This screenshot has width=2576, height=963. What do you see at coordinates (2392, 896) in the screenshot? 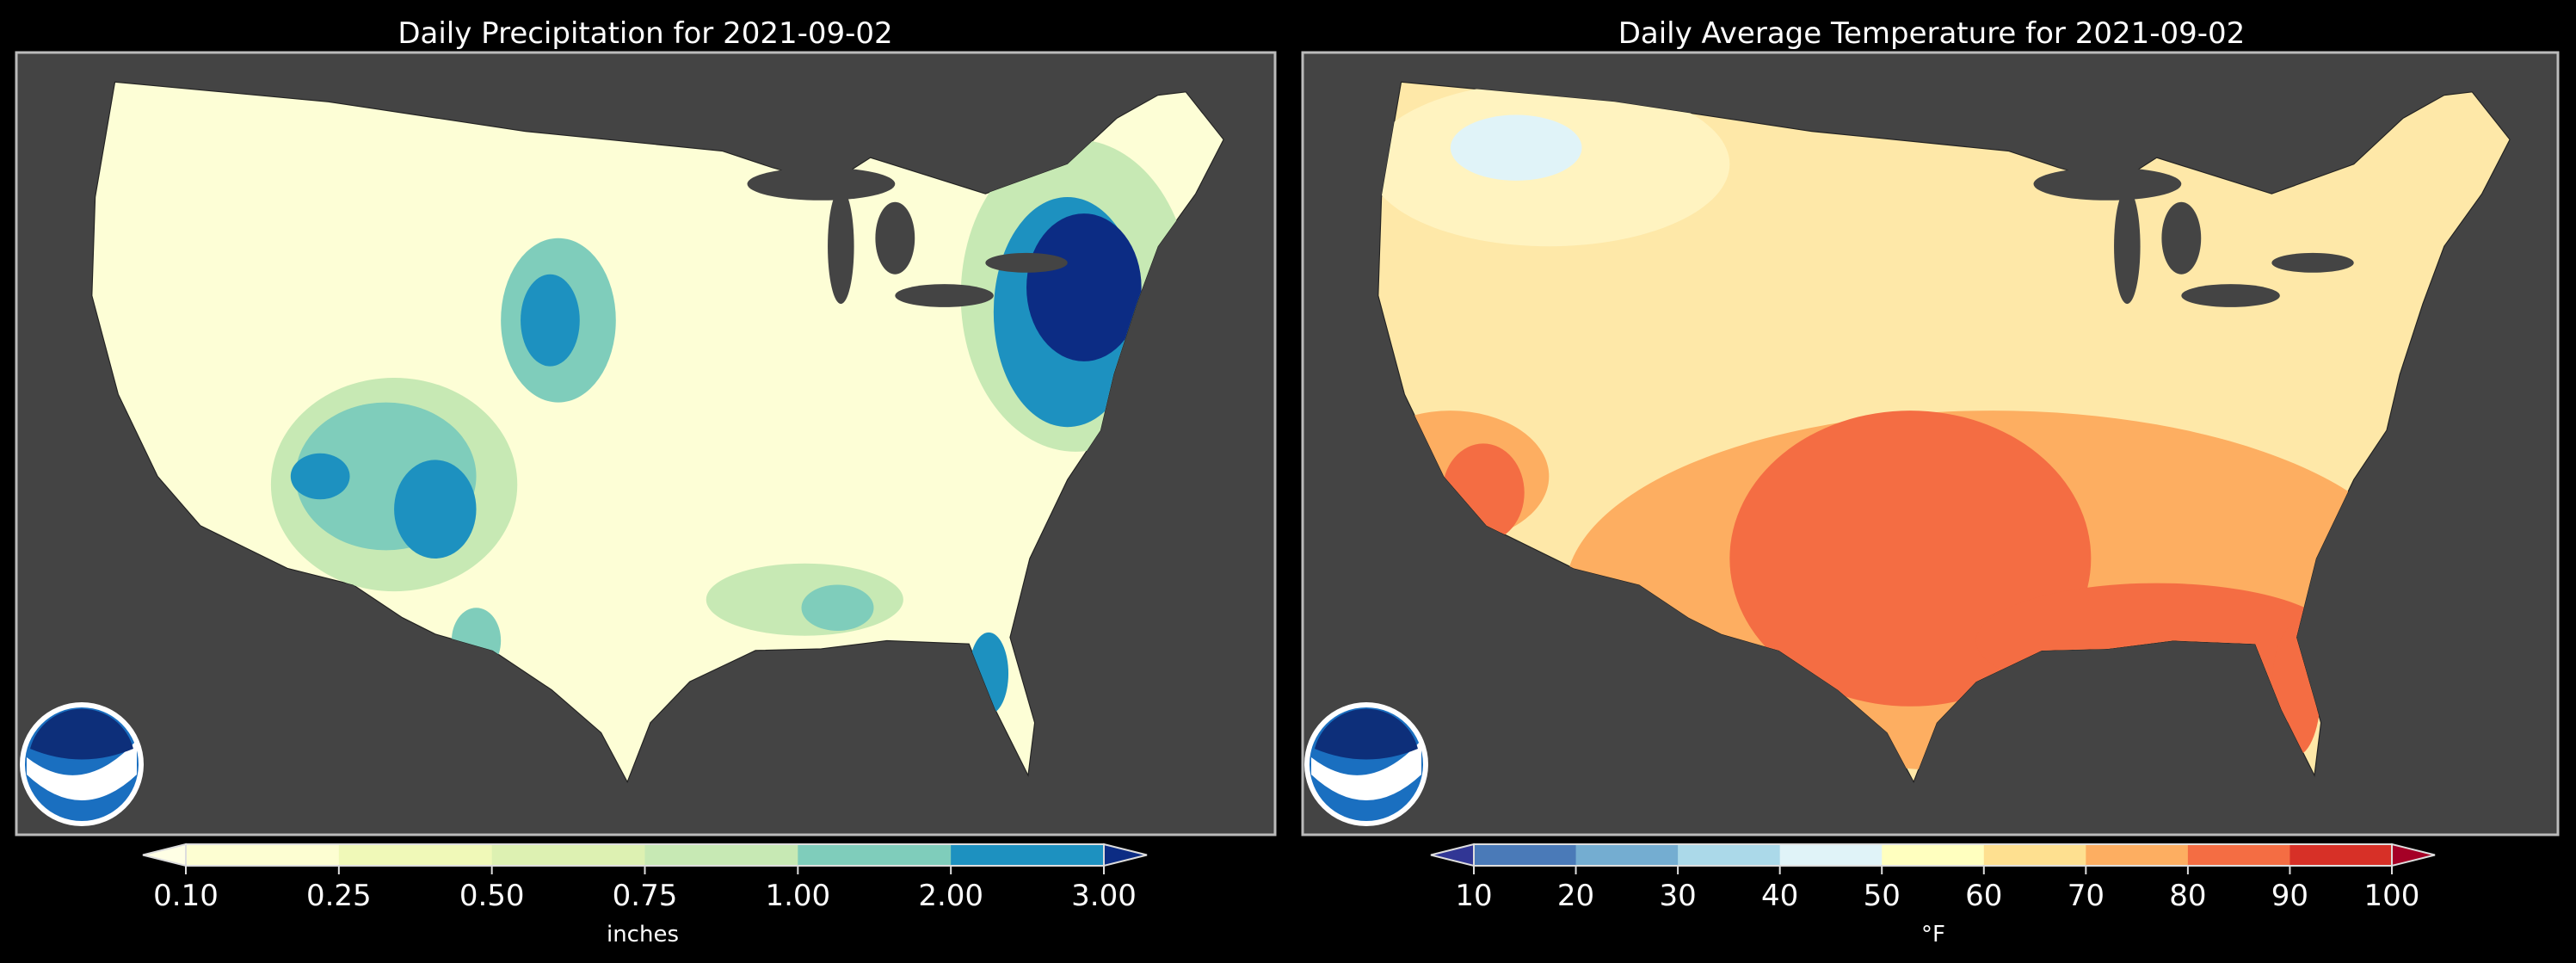
I see `temp-colorbar-tick-label: 100` at bounding box center [2392, 896].